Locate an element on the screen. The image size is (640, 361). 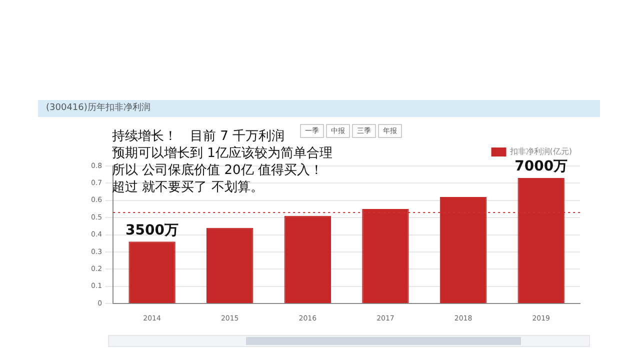
annotation: 超过 就不要买了 不划算。 is located at coordinates (188, 187).